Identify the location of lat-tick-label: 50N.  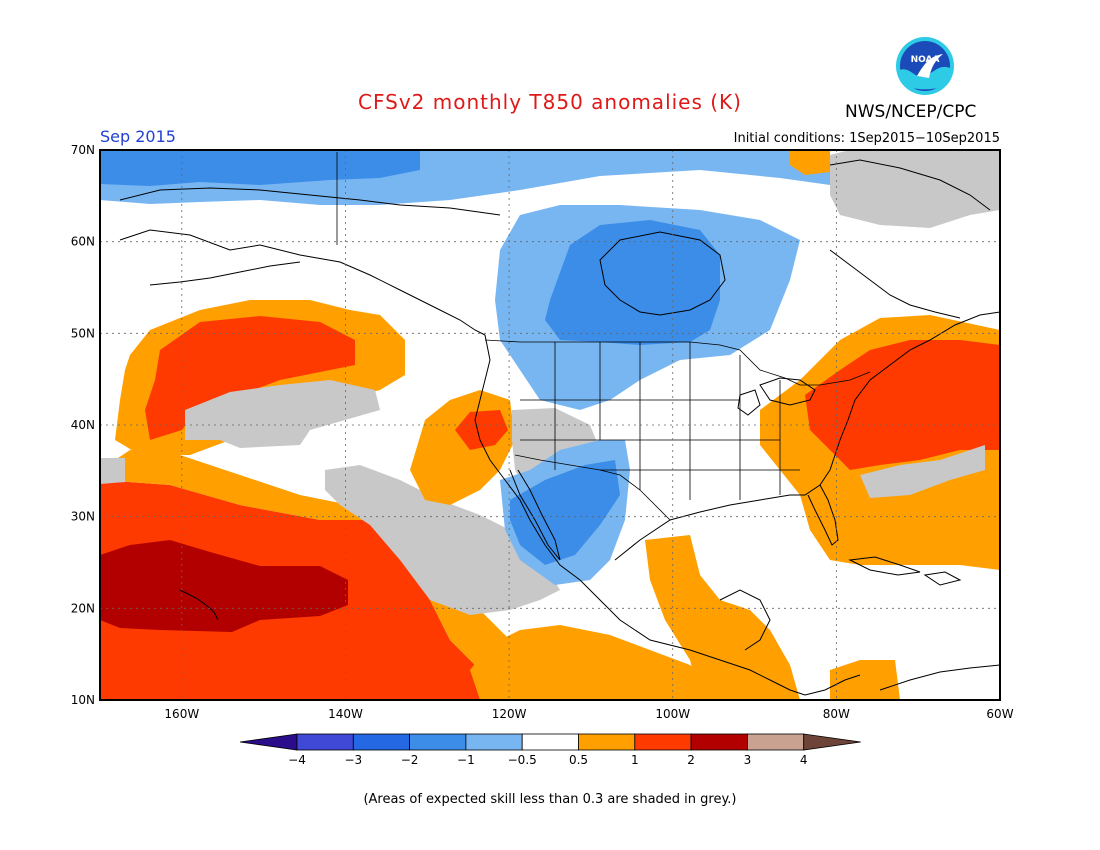
(83, 333).